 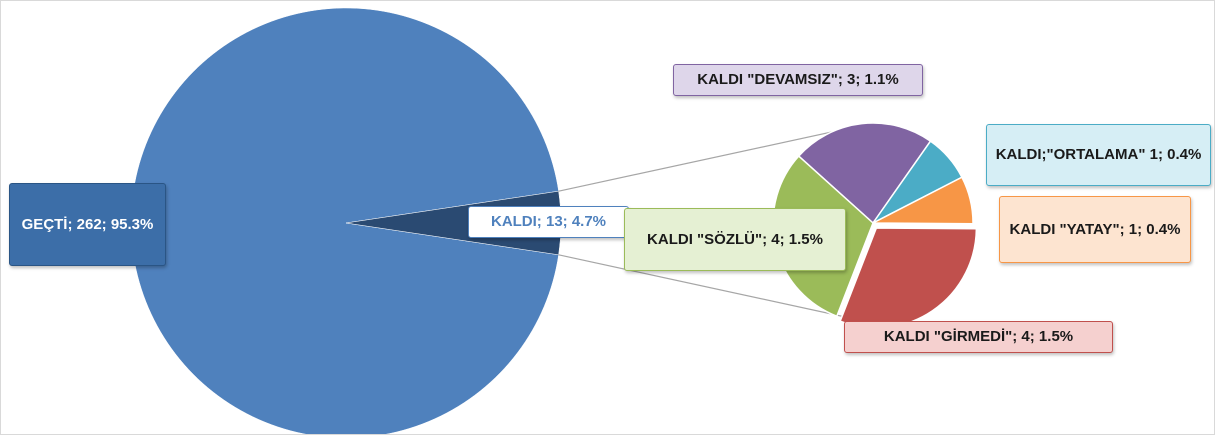 What do you see at coordinates (1095, 229) in the screenshot?
I see `data-label: KALDI "YATAY"; 1; 0.4%` at bounding box center [1095, 229].